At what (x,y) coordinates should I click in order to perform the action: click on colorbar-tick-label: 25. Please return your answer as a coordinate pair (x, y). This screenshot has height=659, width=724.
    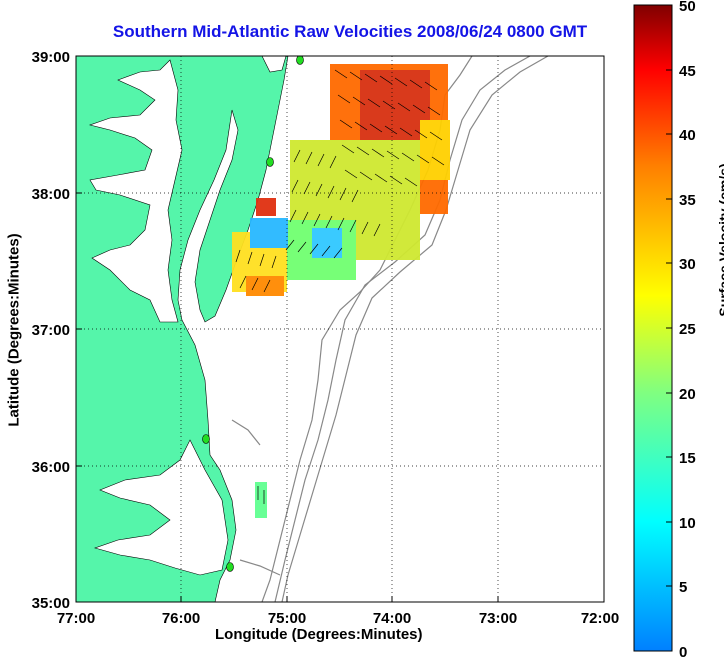
    Looking at the image, I should click on (687, 329).